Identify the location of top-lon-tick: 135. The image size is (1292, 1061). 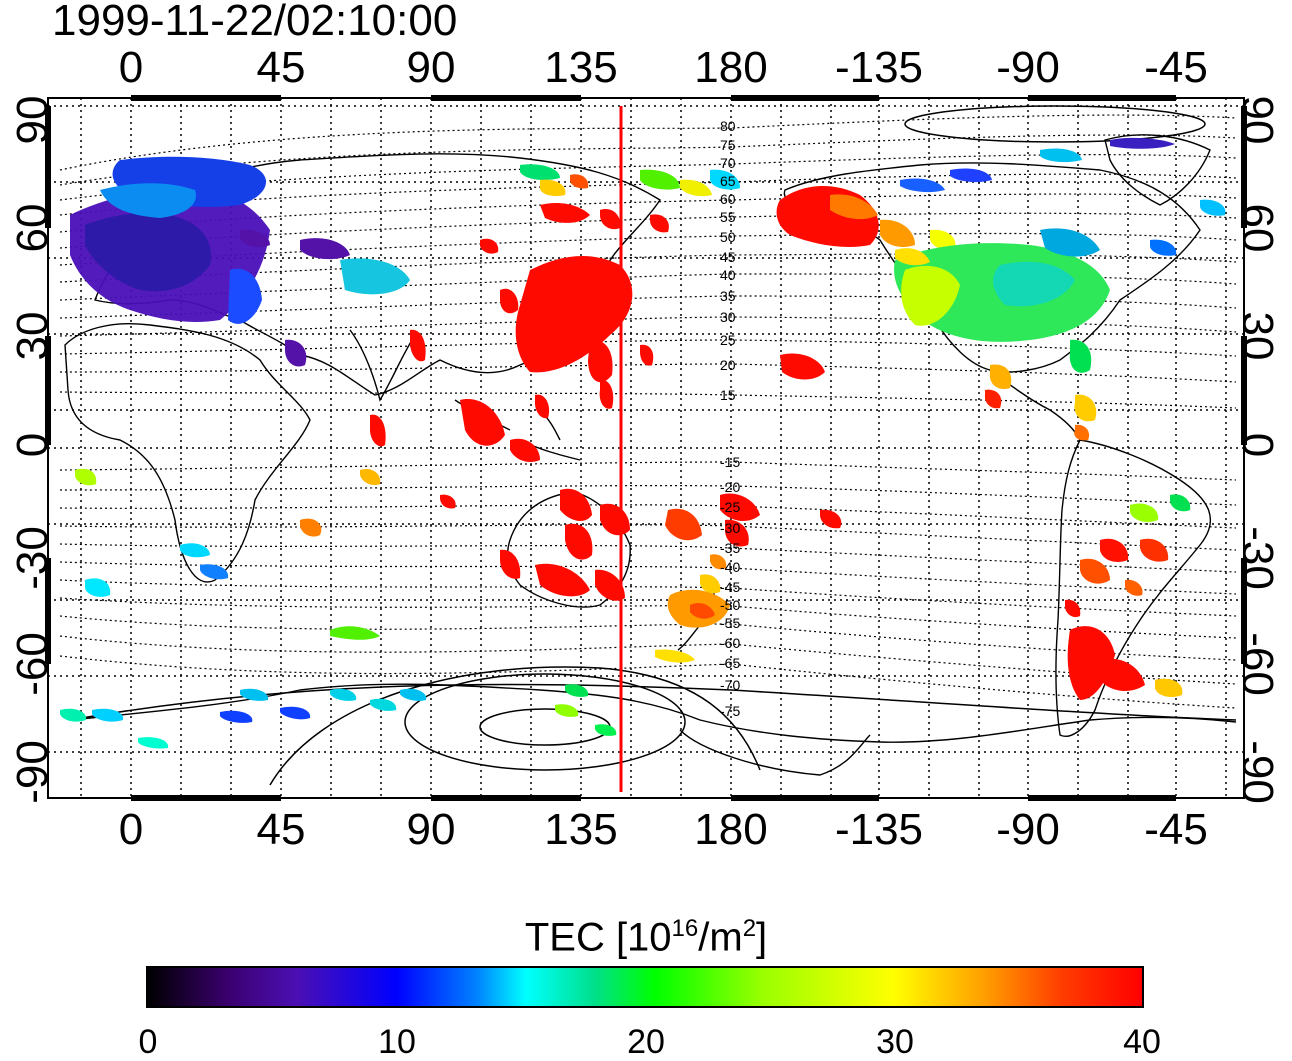
(581, 67).